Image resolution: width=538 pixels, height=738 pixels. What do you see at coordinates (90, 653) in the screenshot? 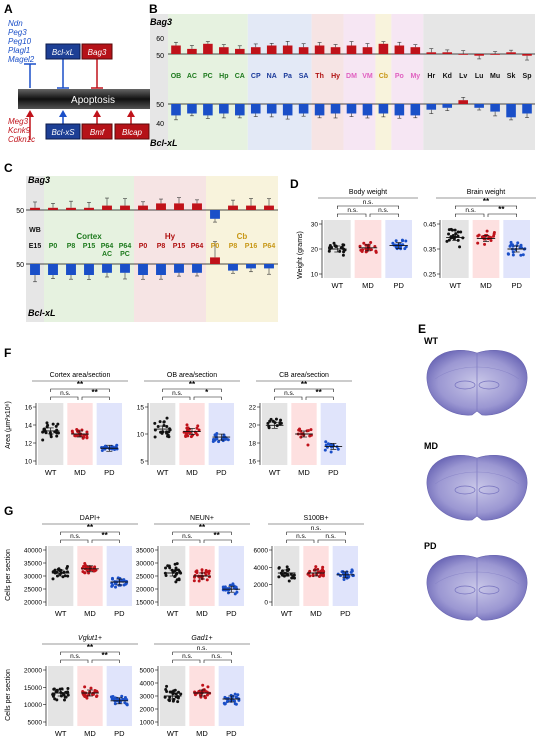
I see `sig-bracket-wide` at bounding box center [90, 653].